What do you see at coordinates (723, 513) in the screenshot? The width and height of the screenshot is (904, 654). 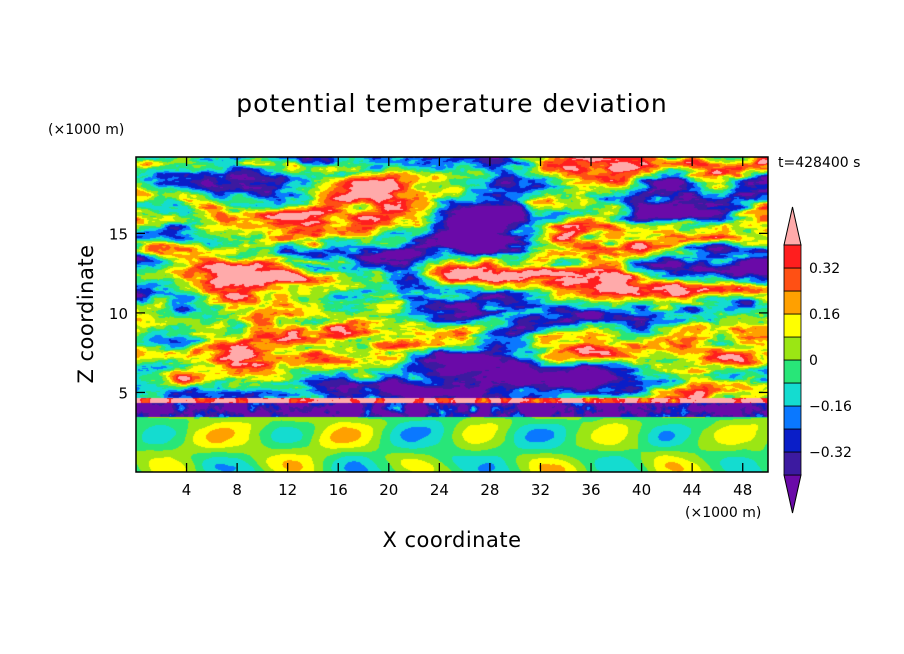 I see `x-unit-label: (×1000 m)` at bounding box center [723, 513].